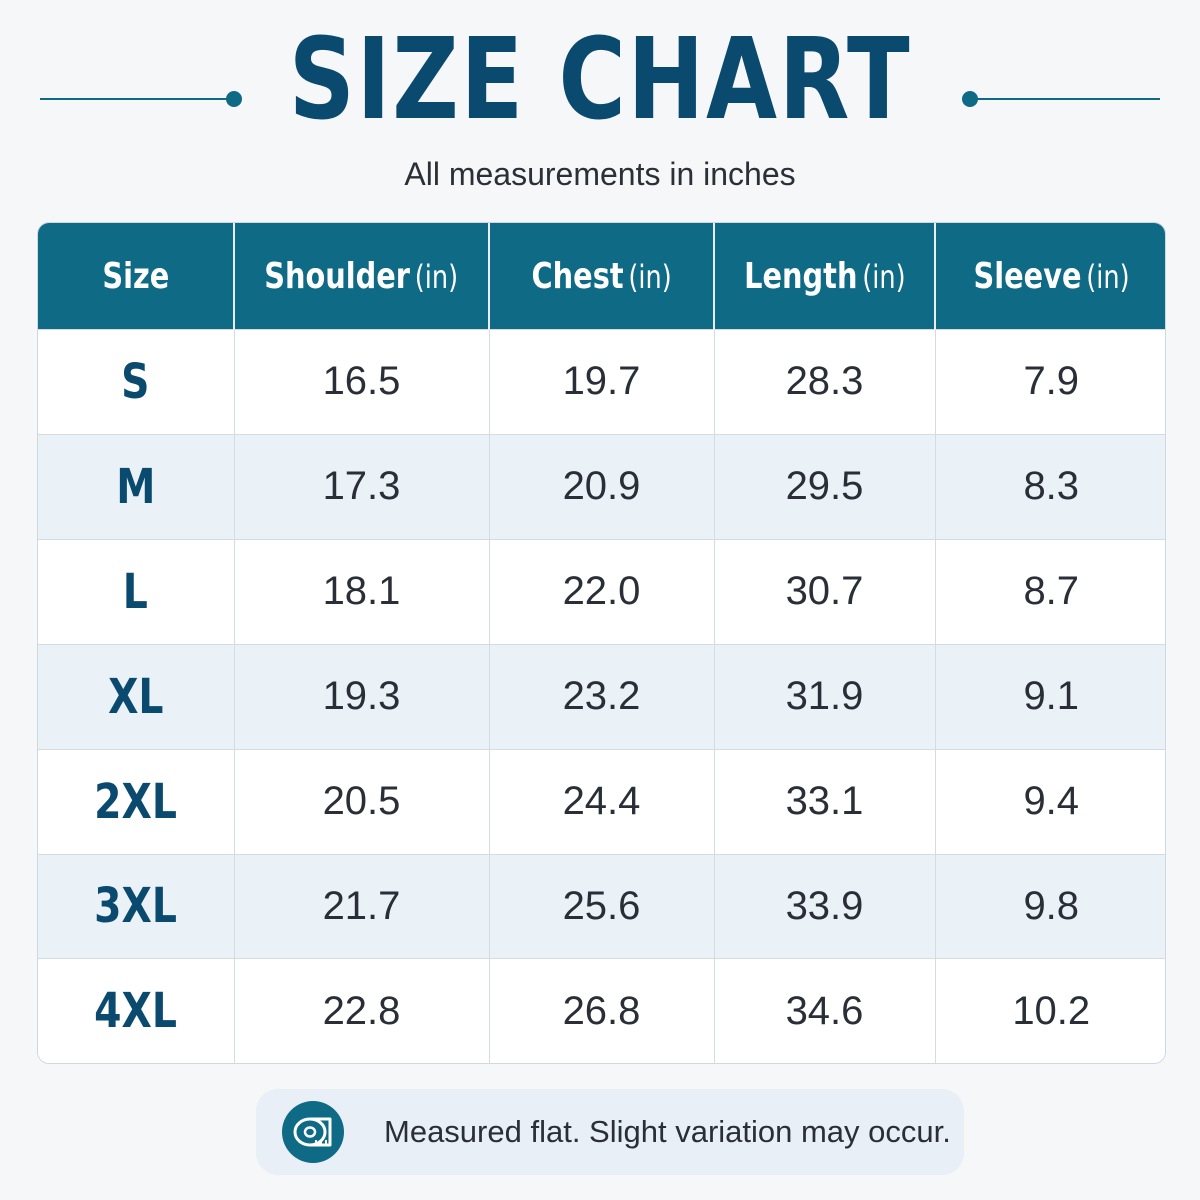 The width and height of the screenshot is (1200, 1200). Describe the element at coordinates (362, 382) in the screenshot. I see `shoulder-value: 16.5` at that location.